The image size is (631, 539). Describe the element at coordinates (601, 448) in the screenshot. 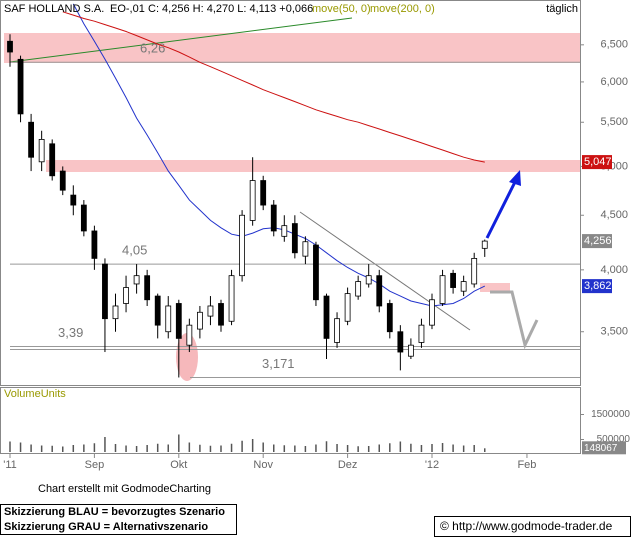

I see `volume-value-label: 148067` at that location.